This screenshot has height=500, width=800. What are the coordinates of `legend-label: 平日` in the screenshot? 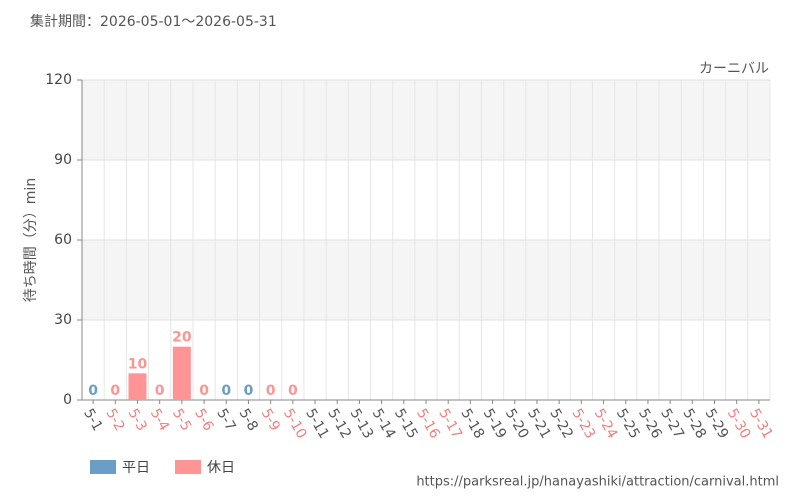 It's located at (136, 468).